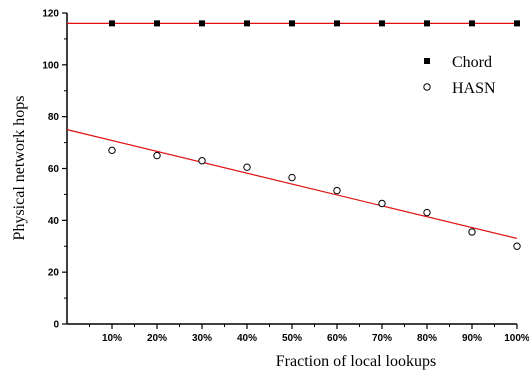 Image resolution: width=529 pixels, height=372 pixels. What do you see at coordinates (50, 65) in the screenshot?
I see `y-tick-label: 100` at bounding box center [50, 65].